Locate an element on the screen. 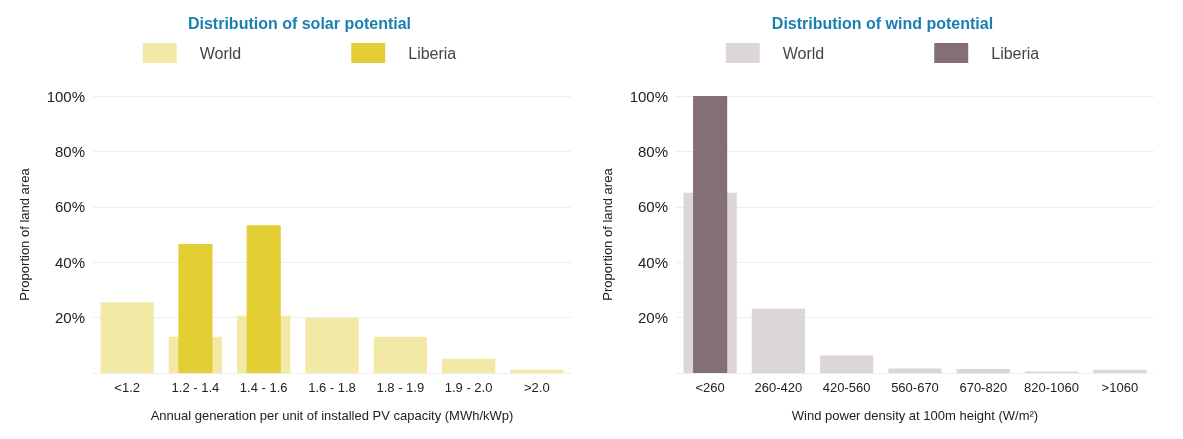  chart-title: Distribution of solar potential is located at coordinates (299, 23).